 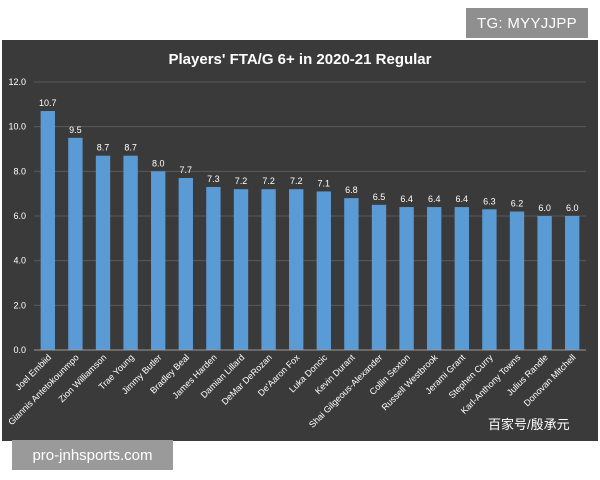 I want to click on data-label: 7.3, so click(x=213, y=179).